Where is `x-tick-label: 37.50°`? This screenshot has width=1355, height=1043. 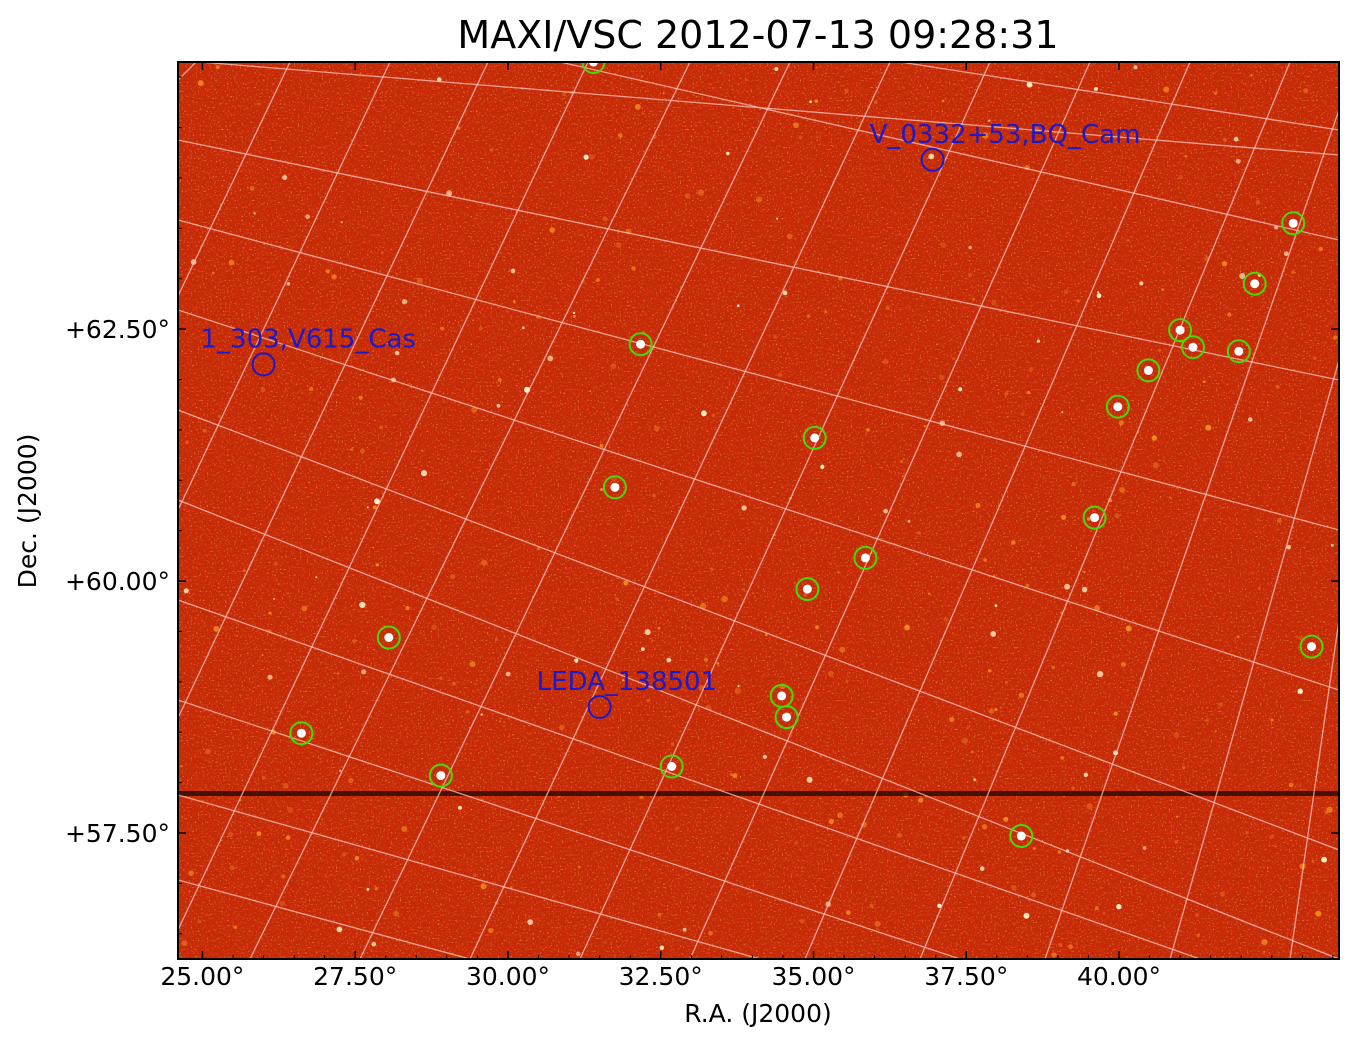
x-tick-label: 37.50° is located at coordinates (966, 976).